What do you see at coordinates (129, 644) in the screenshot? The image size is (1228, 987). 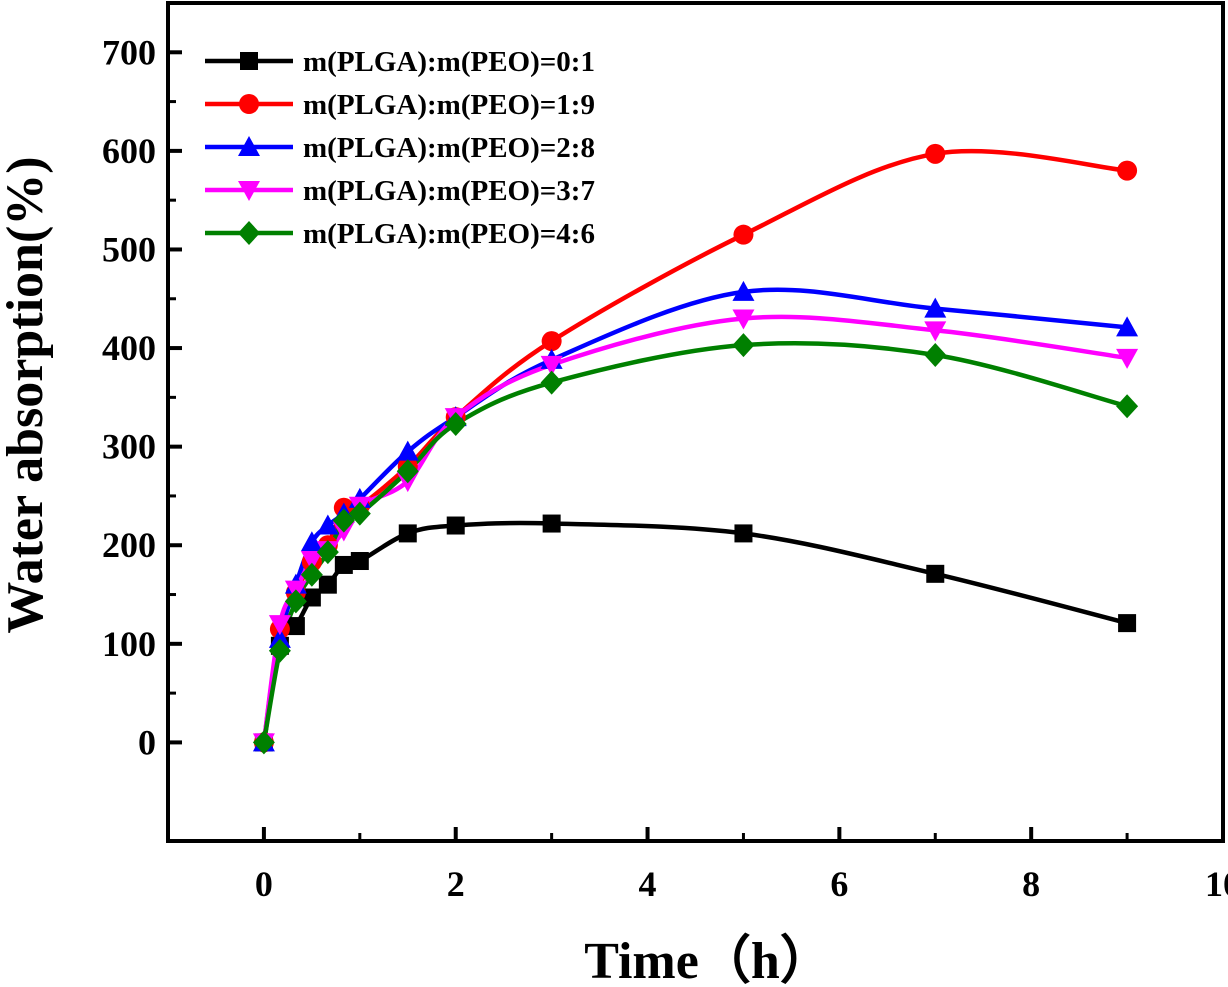 I see `y-tick-label: 100` at bounding box center [129, 644].